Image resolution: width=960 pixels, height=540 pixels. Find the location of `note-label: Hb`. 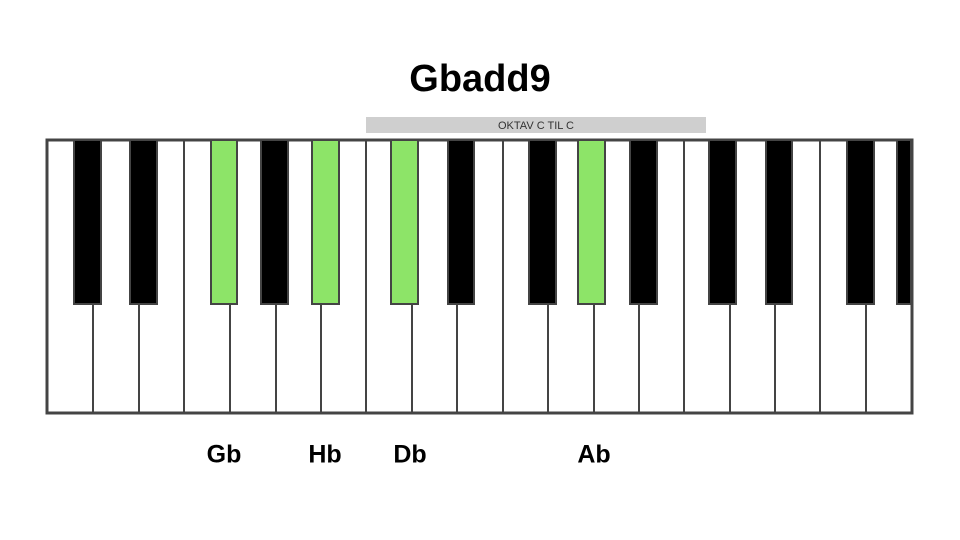

note-label: Hb is located at coordinates (324, 455).